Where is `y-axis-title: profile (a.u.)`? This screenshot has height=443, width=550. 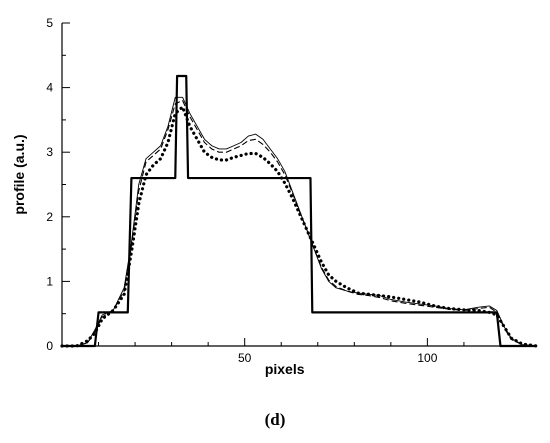 y-axis-title: profile (a.u.) is located at coordinates (19, 174).